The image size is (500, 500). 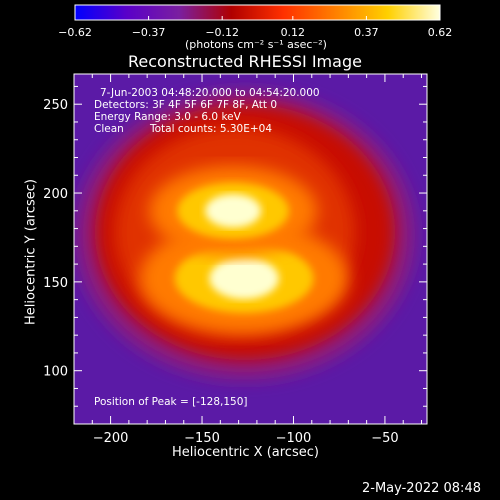 What do you see at coordinates (421, 488) in the screenshot?
I see `footer-timestamp: 2-May-2022 08:48` at bounding box center [421, 488].